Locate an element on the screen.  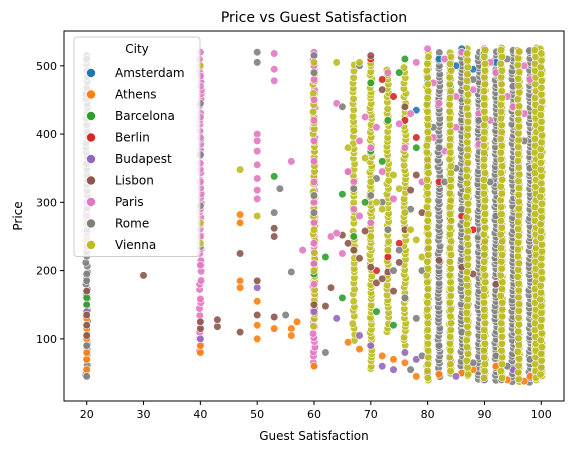
x-tick-label: 40 is located at coordinates (200, 414).